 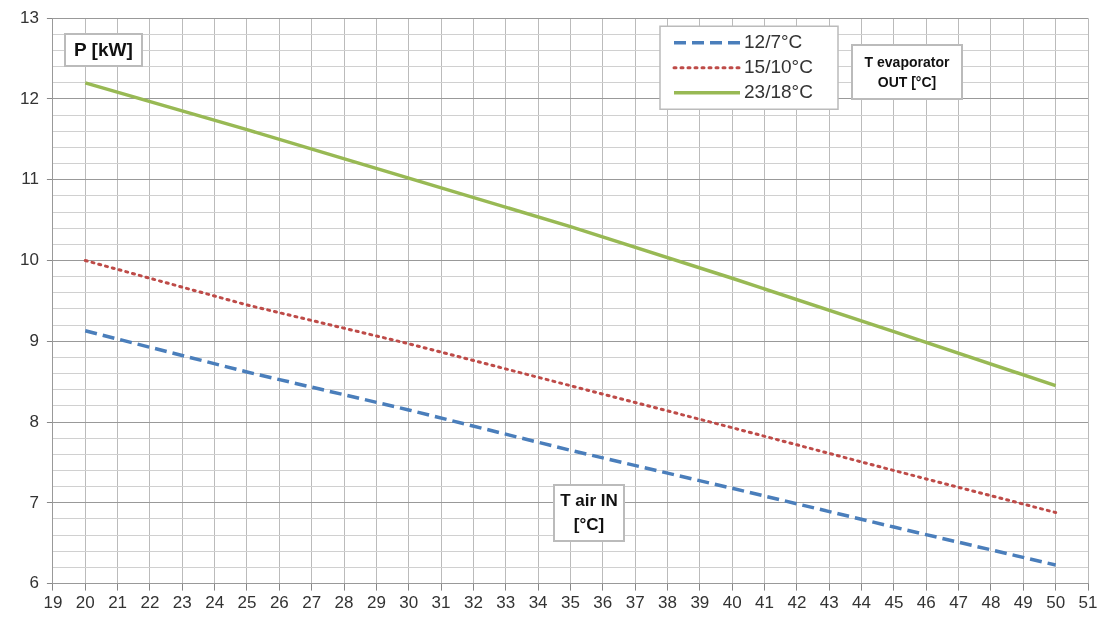 What do you see at coordinates (247, 603) in the screenshot?
I see `x-tick-label: 25` at bounding box center [247, 603].